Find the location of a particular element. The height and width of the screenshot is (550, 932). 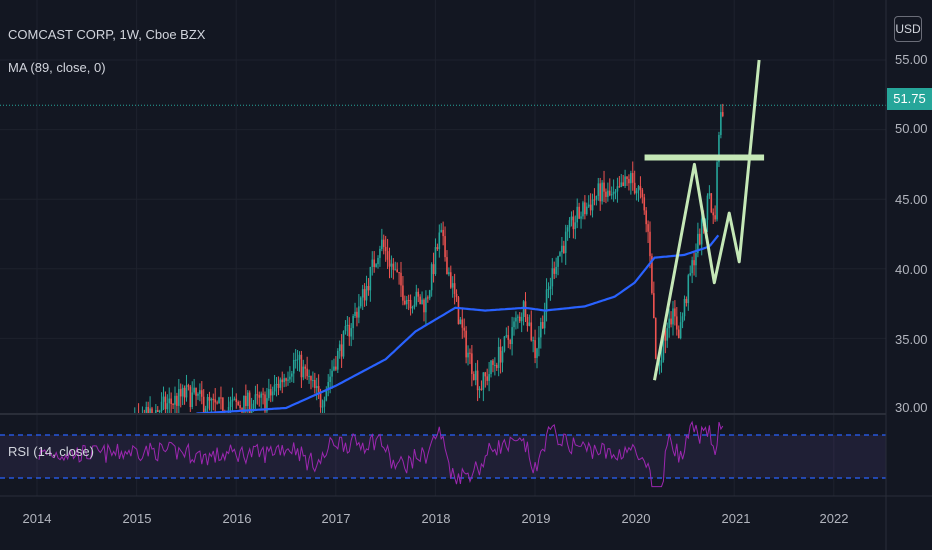

user-drawings is located at coordinates (704, 220).